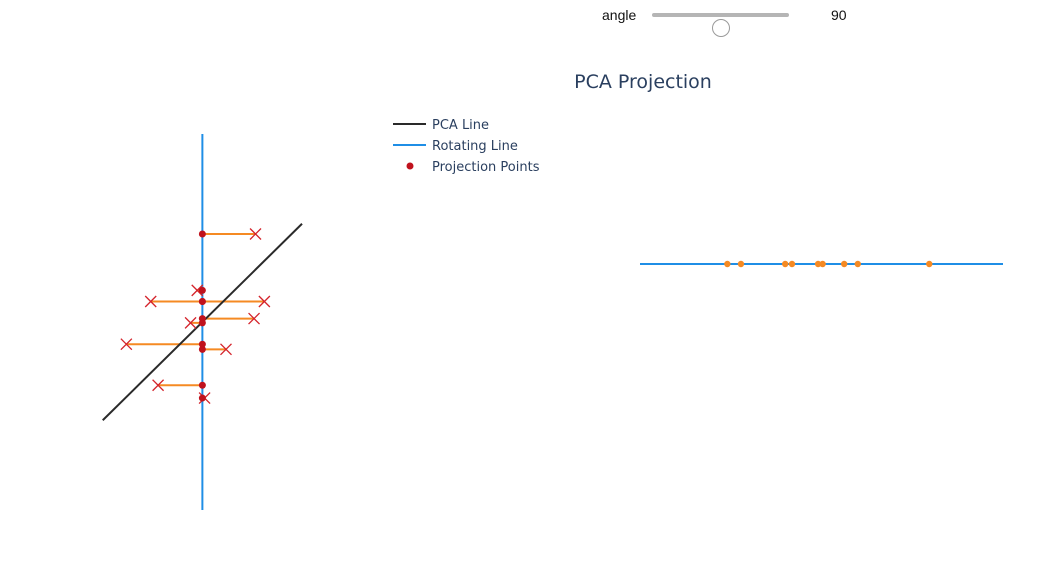 The height and width of the screenshot is (561, 1043). I want to click on angle-slider-track, so click(720, 25).